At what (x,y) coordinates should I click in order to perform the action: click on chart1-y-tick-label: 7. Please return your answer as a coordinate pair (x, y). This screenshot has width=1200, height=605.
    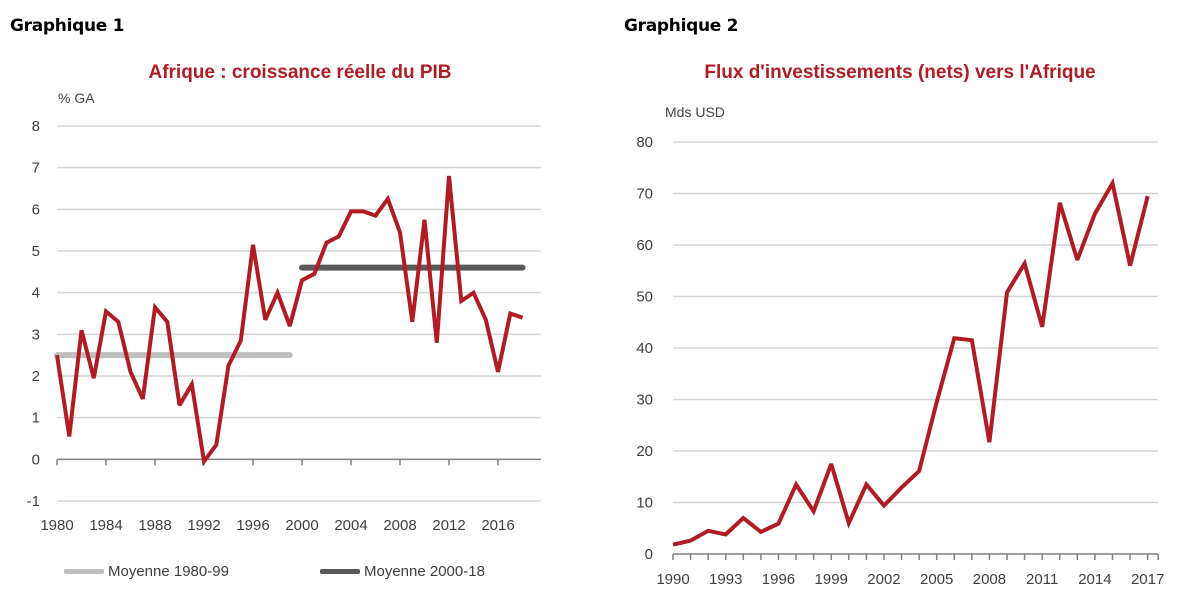
    Looking at the image, I should click on (36, 168).